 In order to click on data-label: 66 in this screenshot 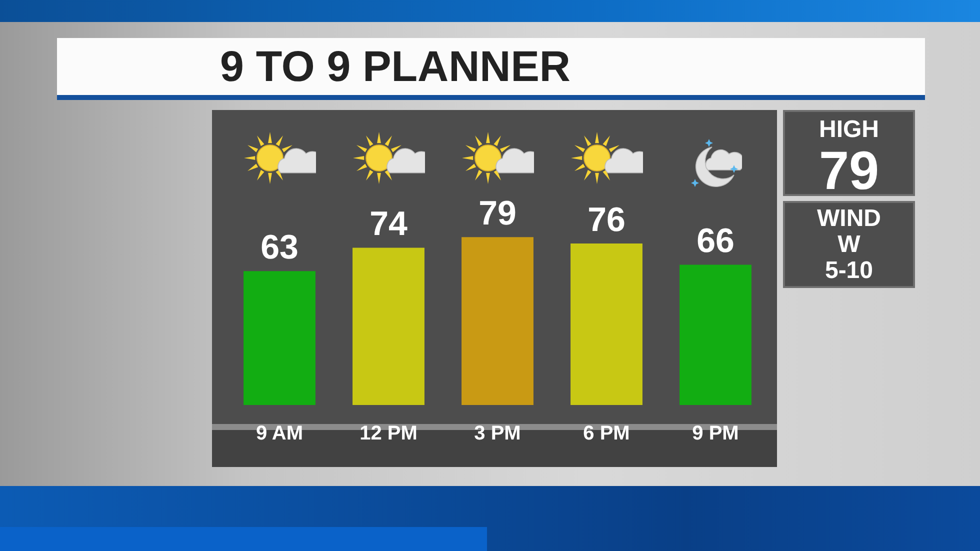, I will do `click(715, 241)`.